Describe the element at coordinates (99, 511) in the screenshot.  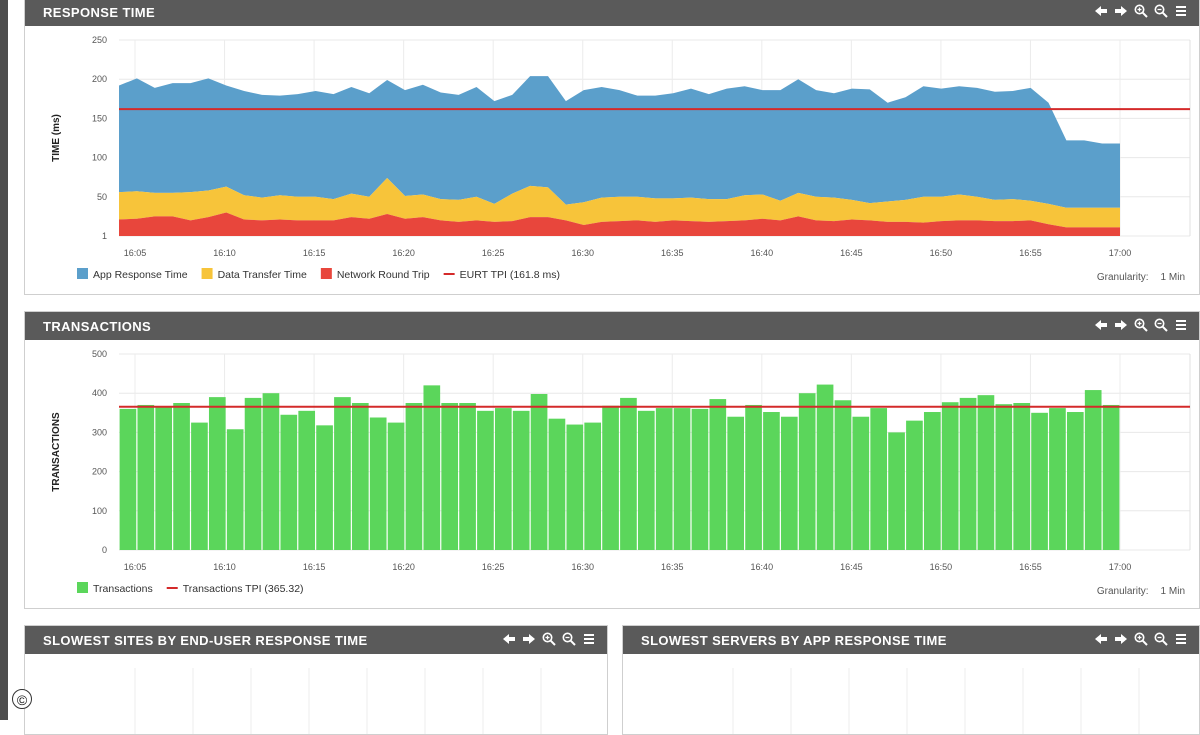
I see `y-tick-label: 100` at that location.